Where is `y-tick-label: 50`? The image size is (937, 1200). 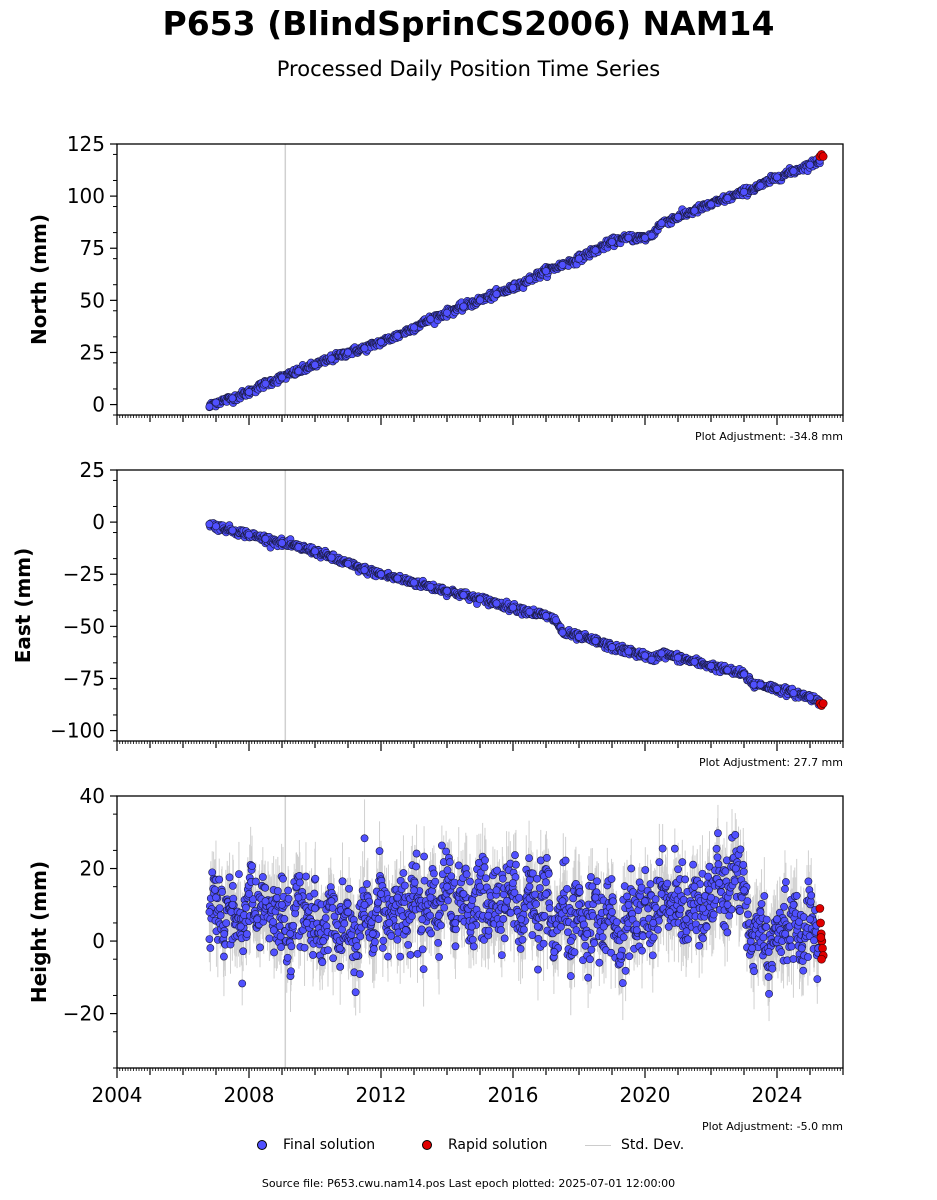 y-tick-label: 50 is located at coordinates (92, 300).